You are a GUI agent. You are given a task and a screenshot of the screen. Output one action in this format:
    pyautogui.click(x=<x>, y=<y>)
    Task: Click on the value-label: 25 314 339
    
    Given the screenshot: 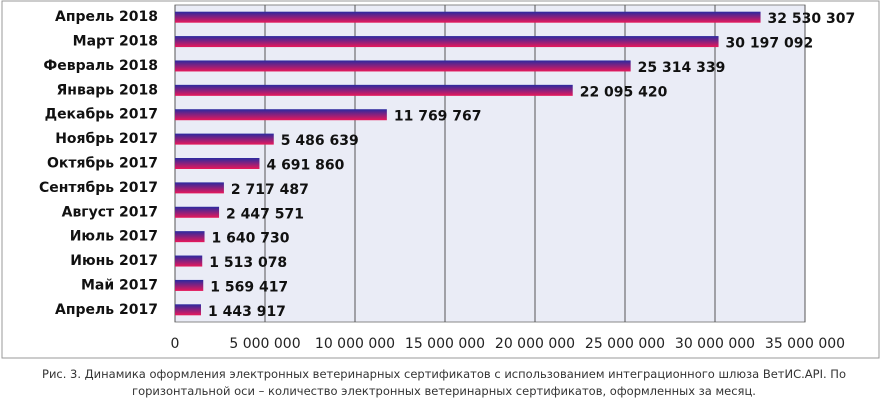 What is the action you would take?
    pyautogui.click(x=682, y=68)
    